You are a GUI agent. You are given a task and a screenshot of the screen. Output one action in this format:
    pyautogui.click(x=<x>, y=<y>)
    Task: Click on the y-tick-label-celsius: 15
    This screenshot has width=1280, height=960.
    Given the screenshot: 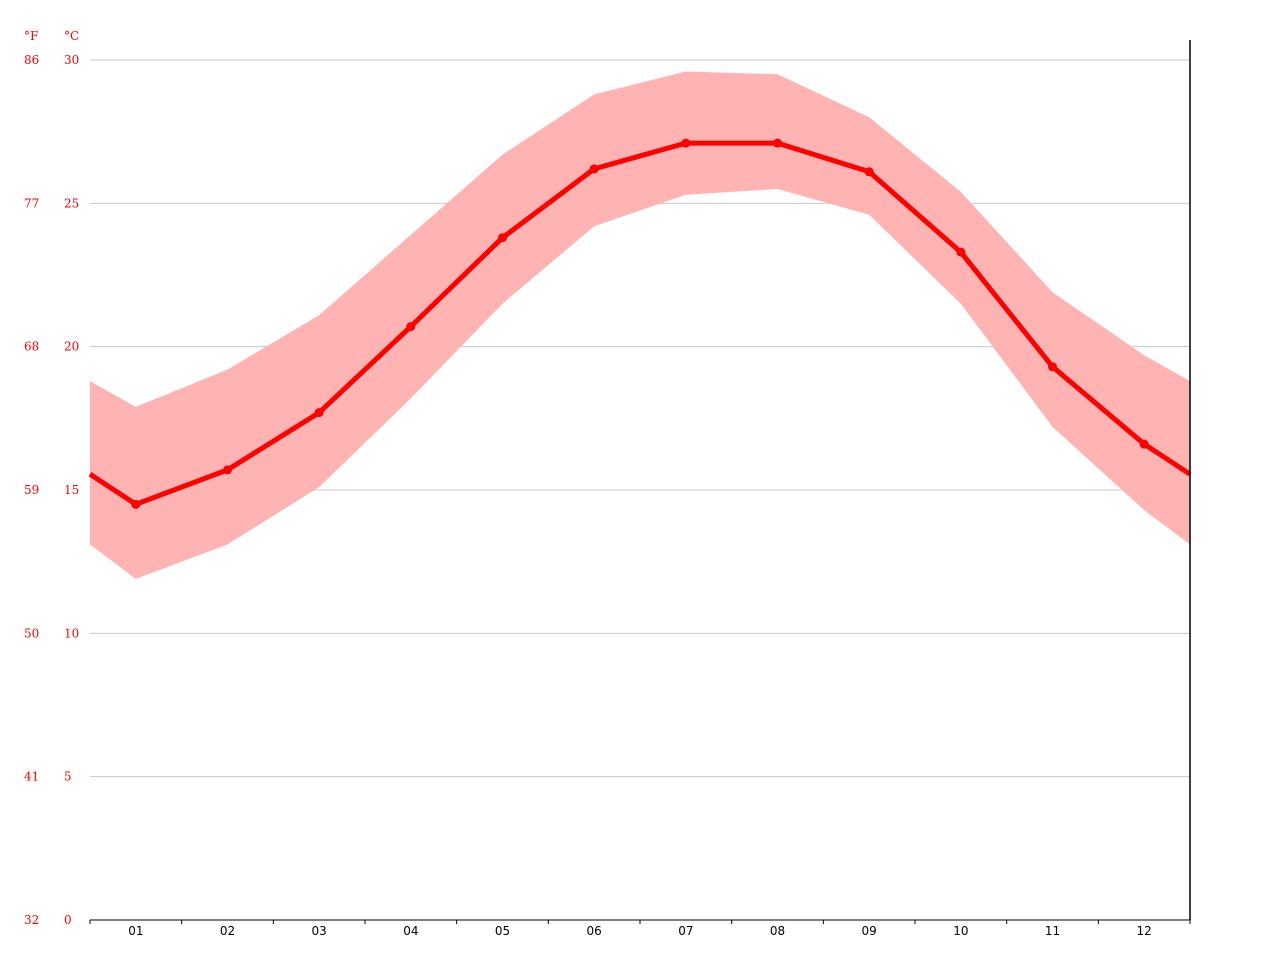 What is the action you would take?
    pyautogui.click(x=71, y=490)
    